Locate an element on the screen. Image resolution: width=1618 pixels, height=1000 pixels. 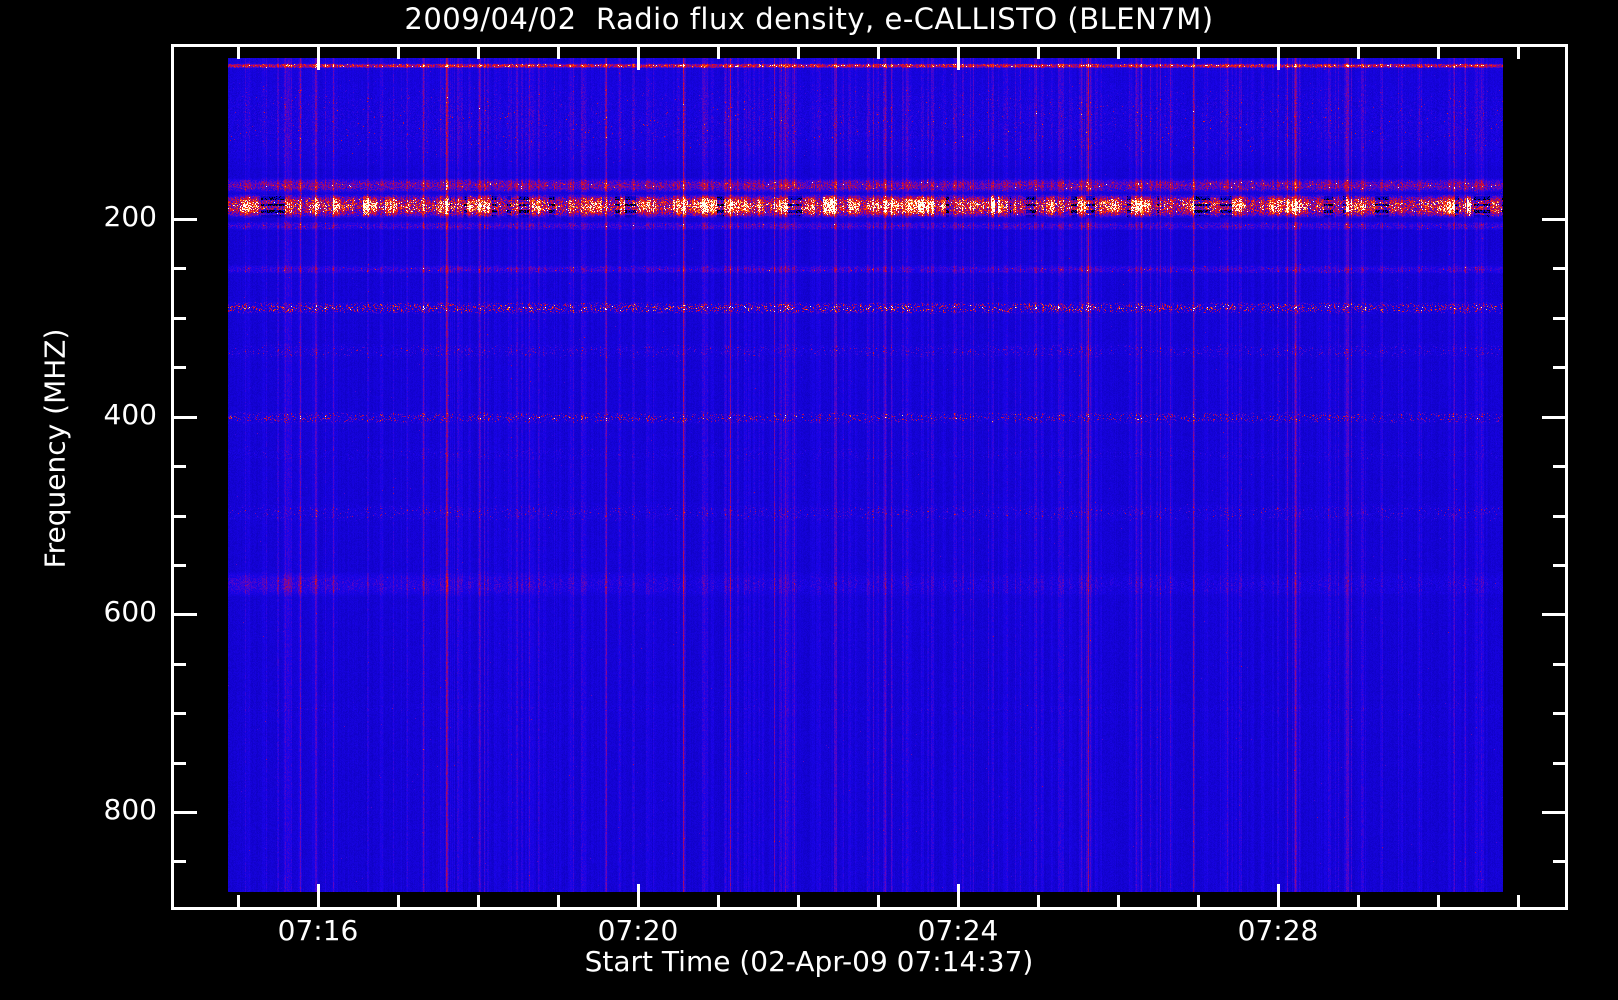
y-tick-label: 400 is located at coordinates (130, 414).